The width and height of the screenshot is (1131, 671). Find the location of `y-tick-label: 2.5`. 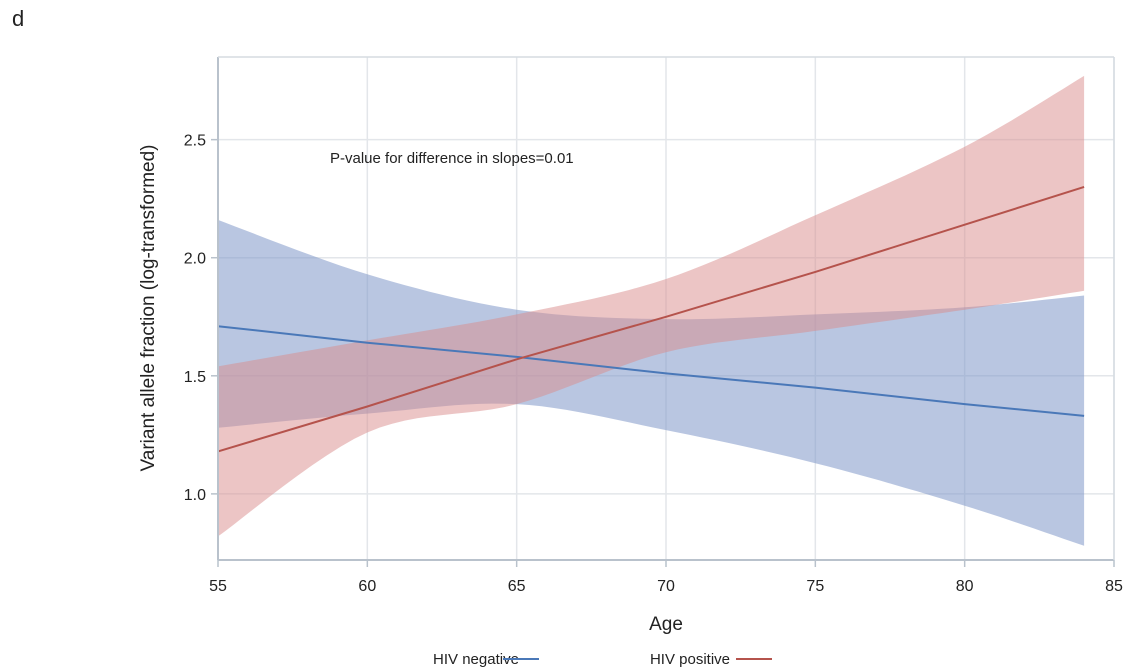

y-tick-label: 2.5 is located at coordinates (195, 141).